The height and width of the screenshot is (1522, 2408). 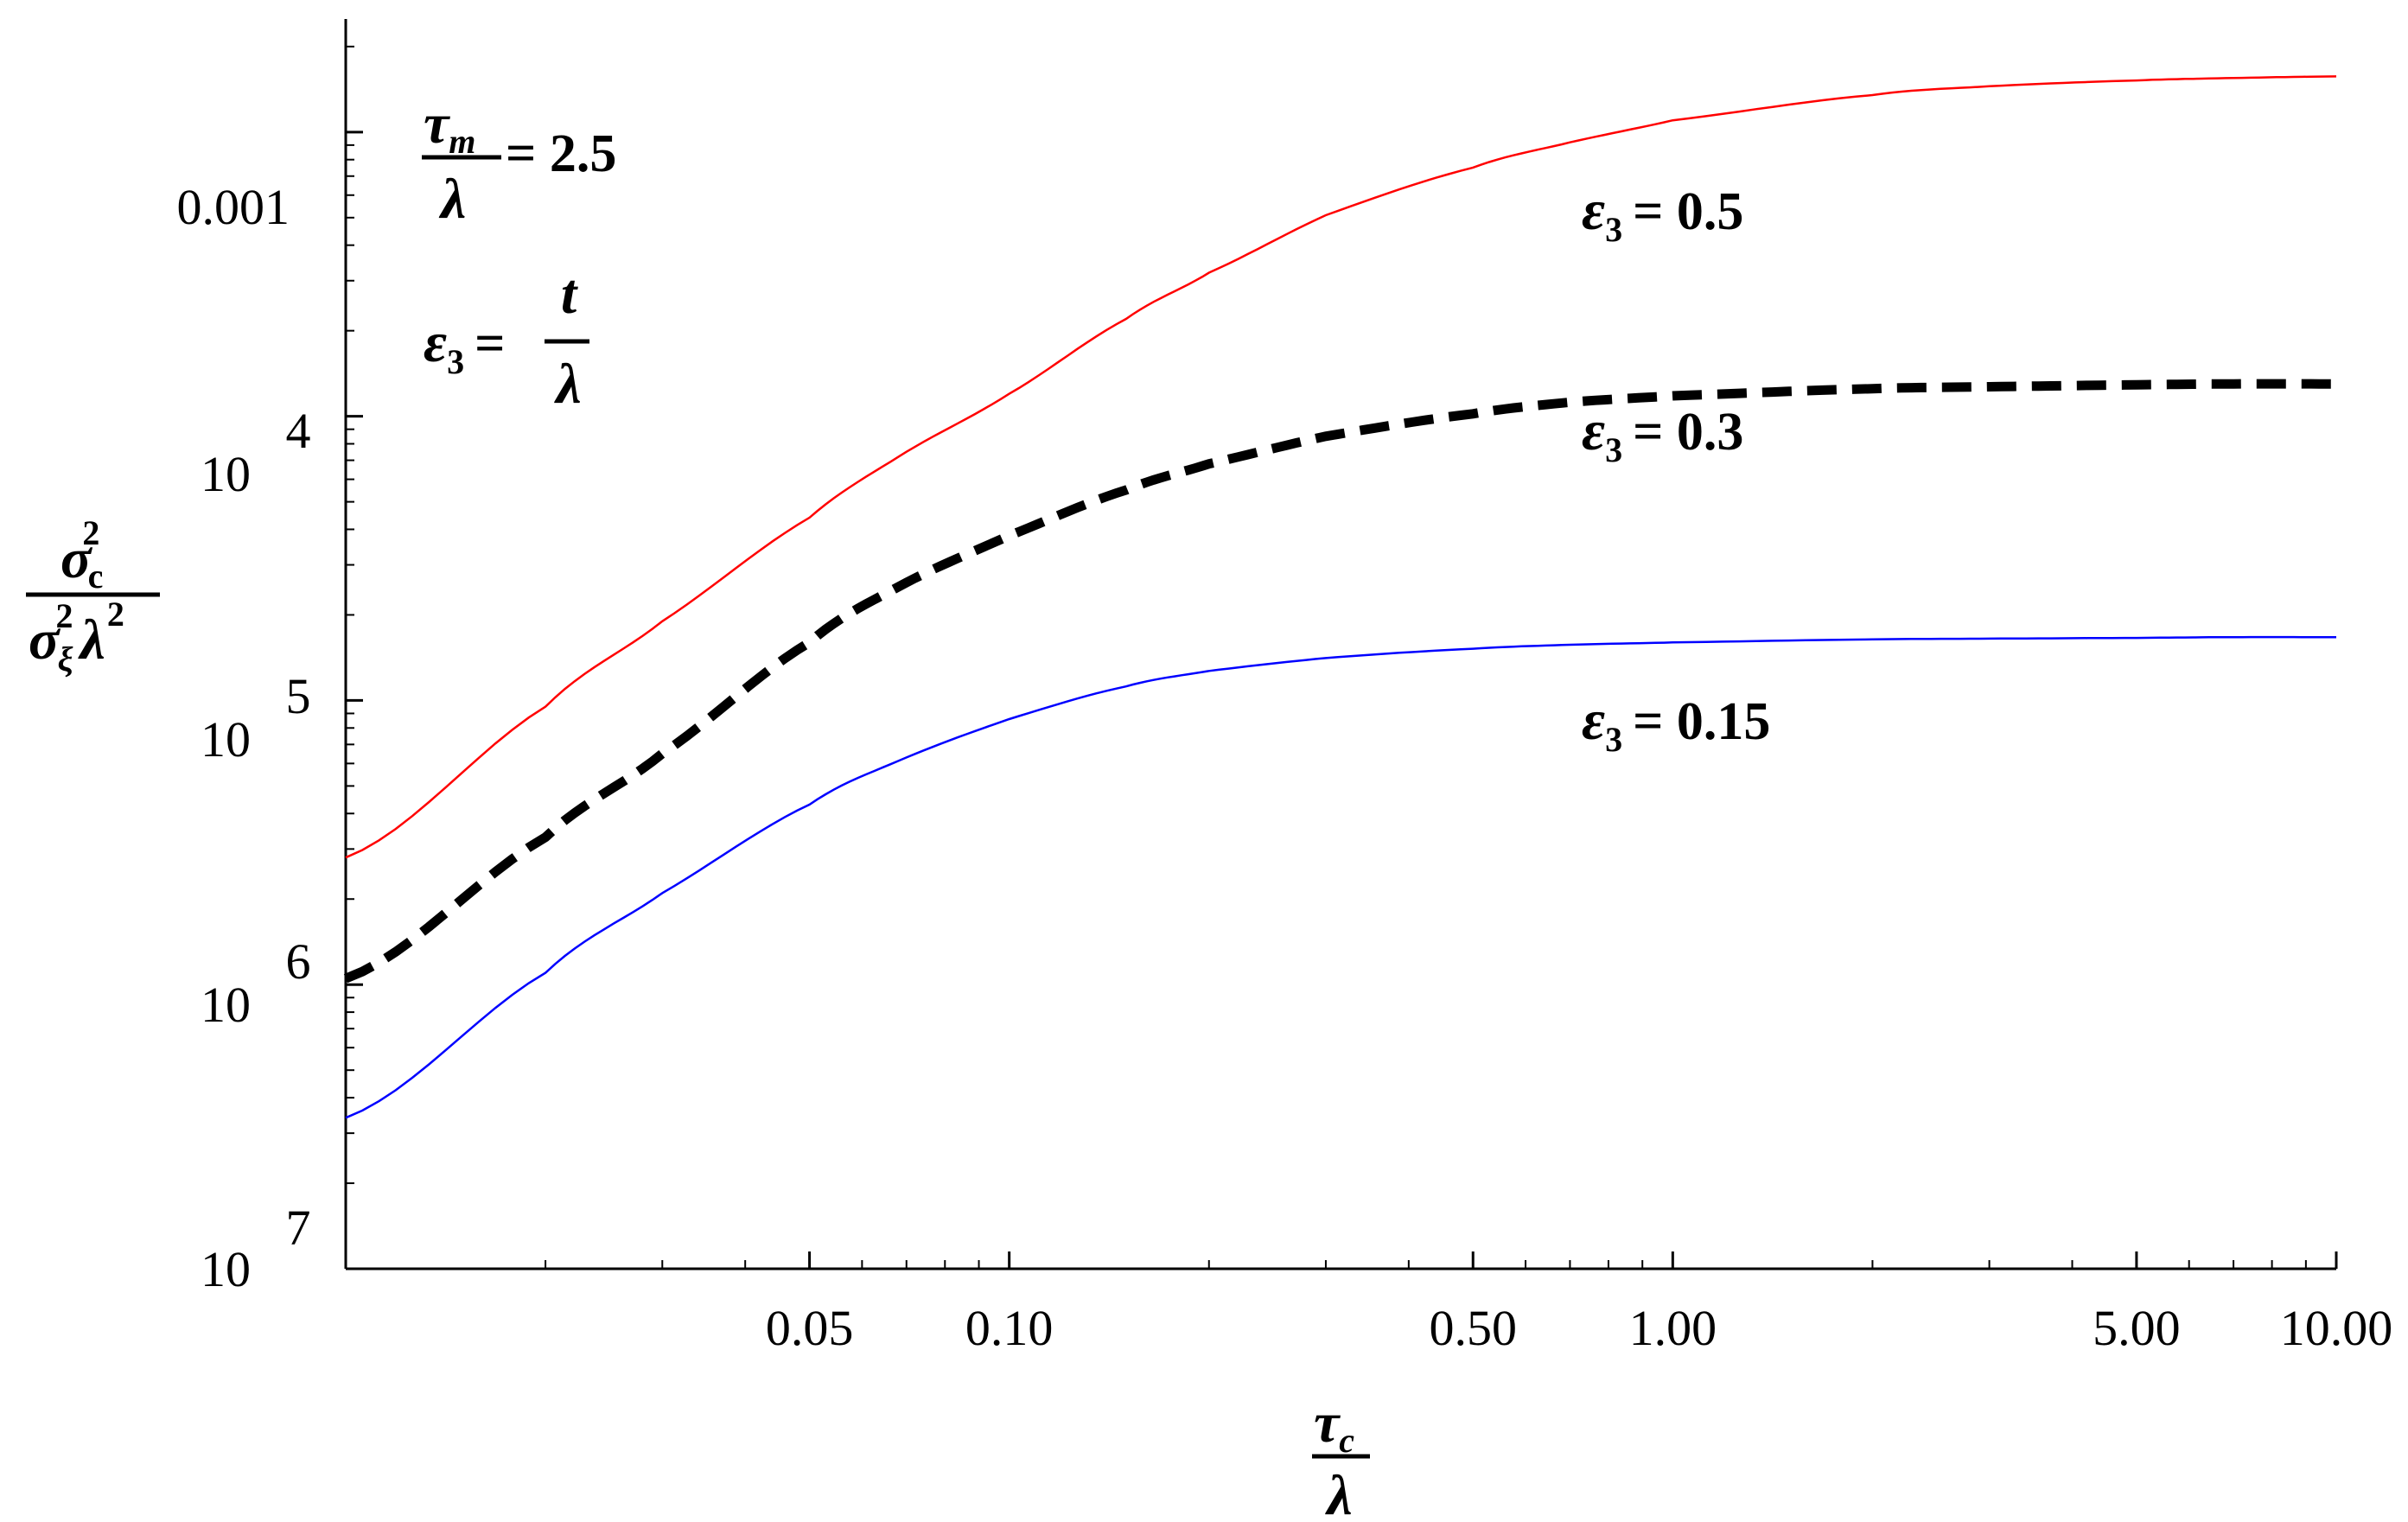 I want to click on y-minor-ticks, so click(x=350, y=615).